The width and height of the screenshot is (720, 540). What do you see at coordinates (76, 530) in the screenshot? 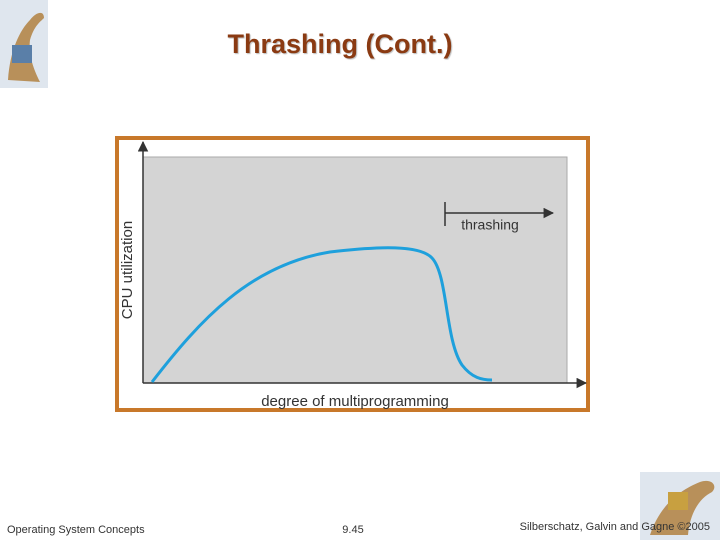
I see `footer-left: Operating System Concepts` at bounding box center [76, 530].